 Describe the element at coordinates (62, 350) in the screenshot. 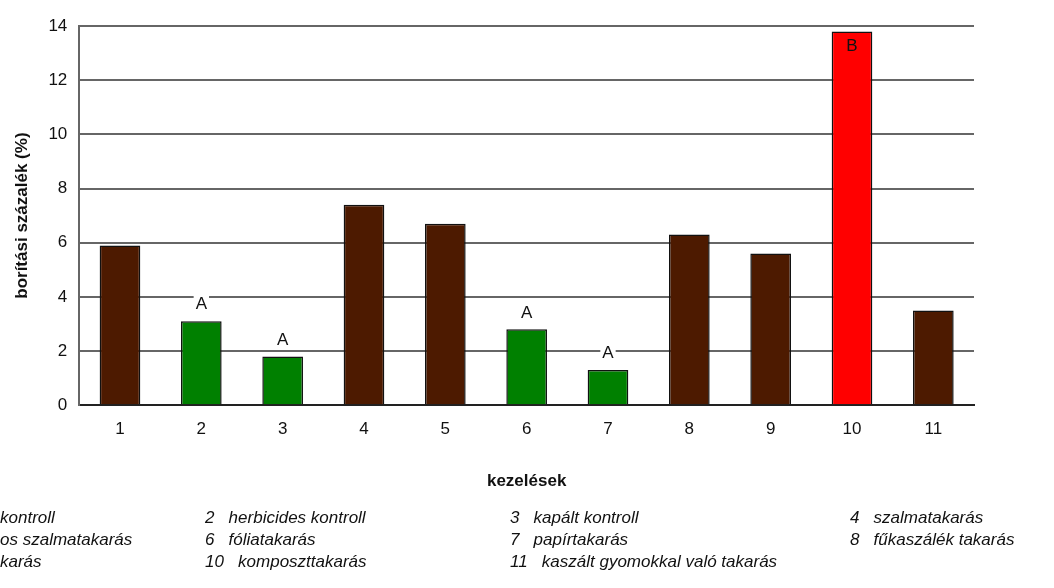

I see `y-tick-label: 2` at that location.